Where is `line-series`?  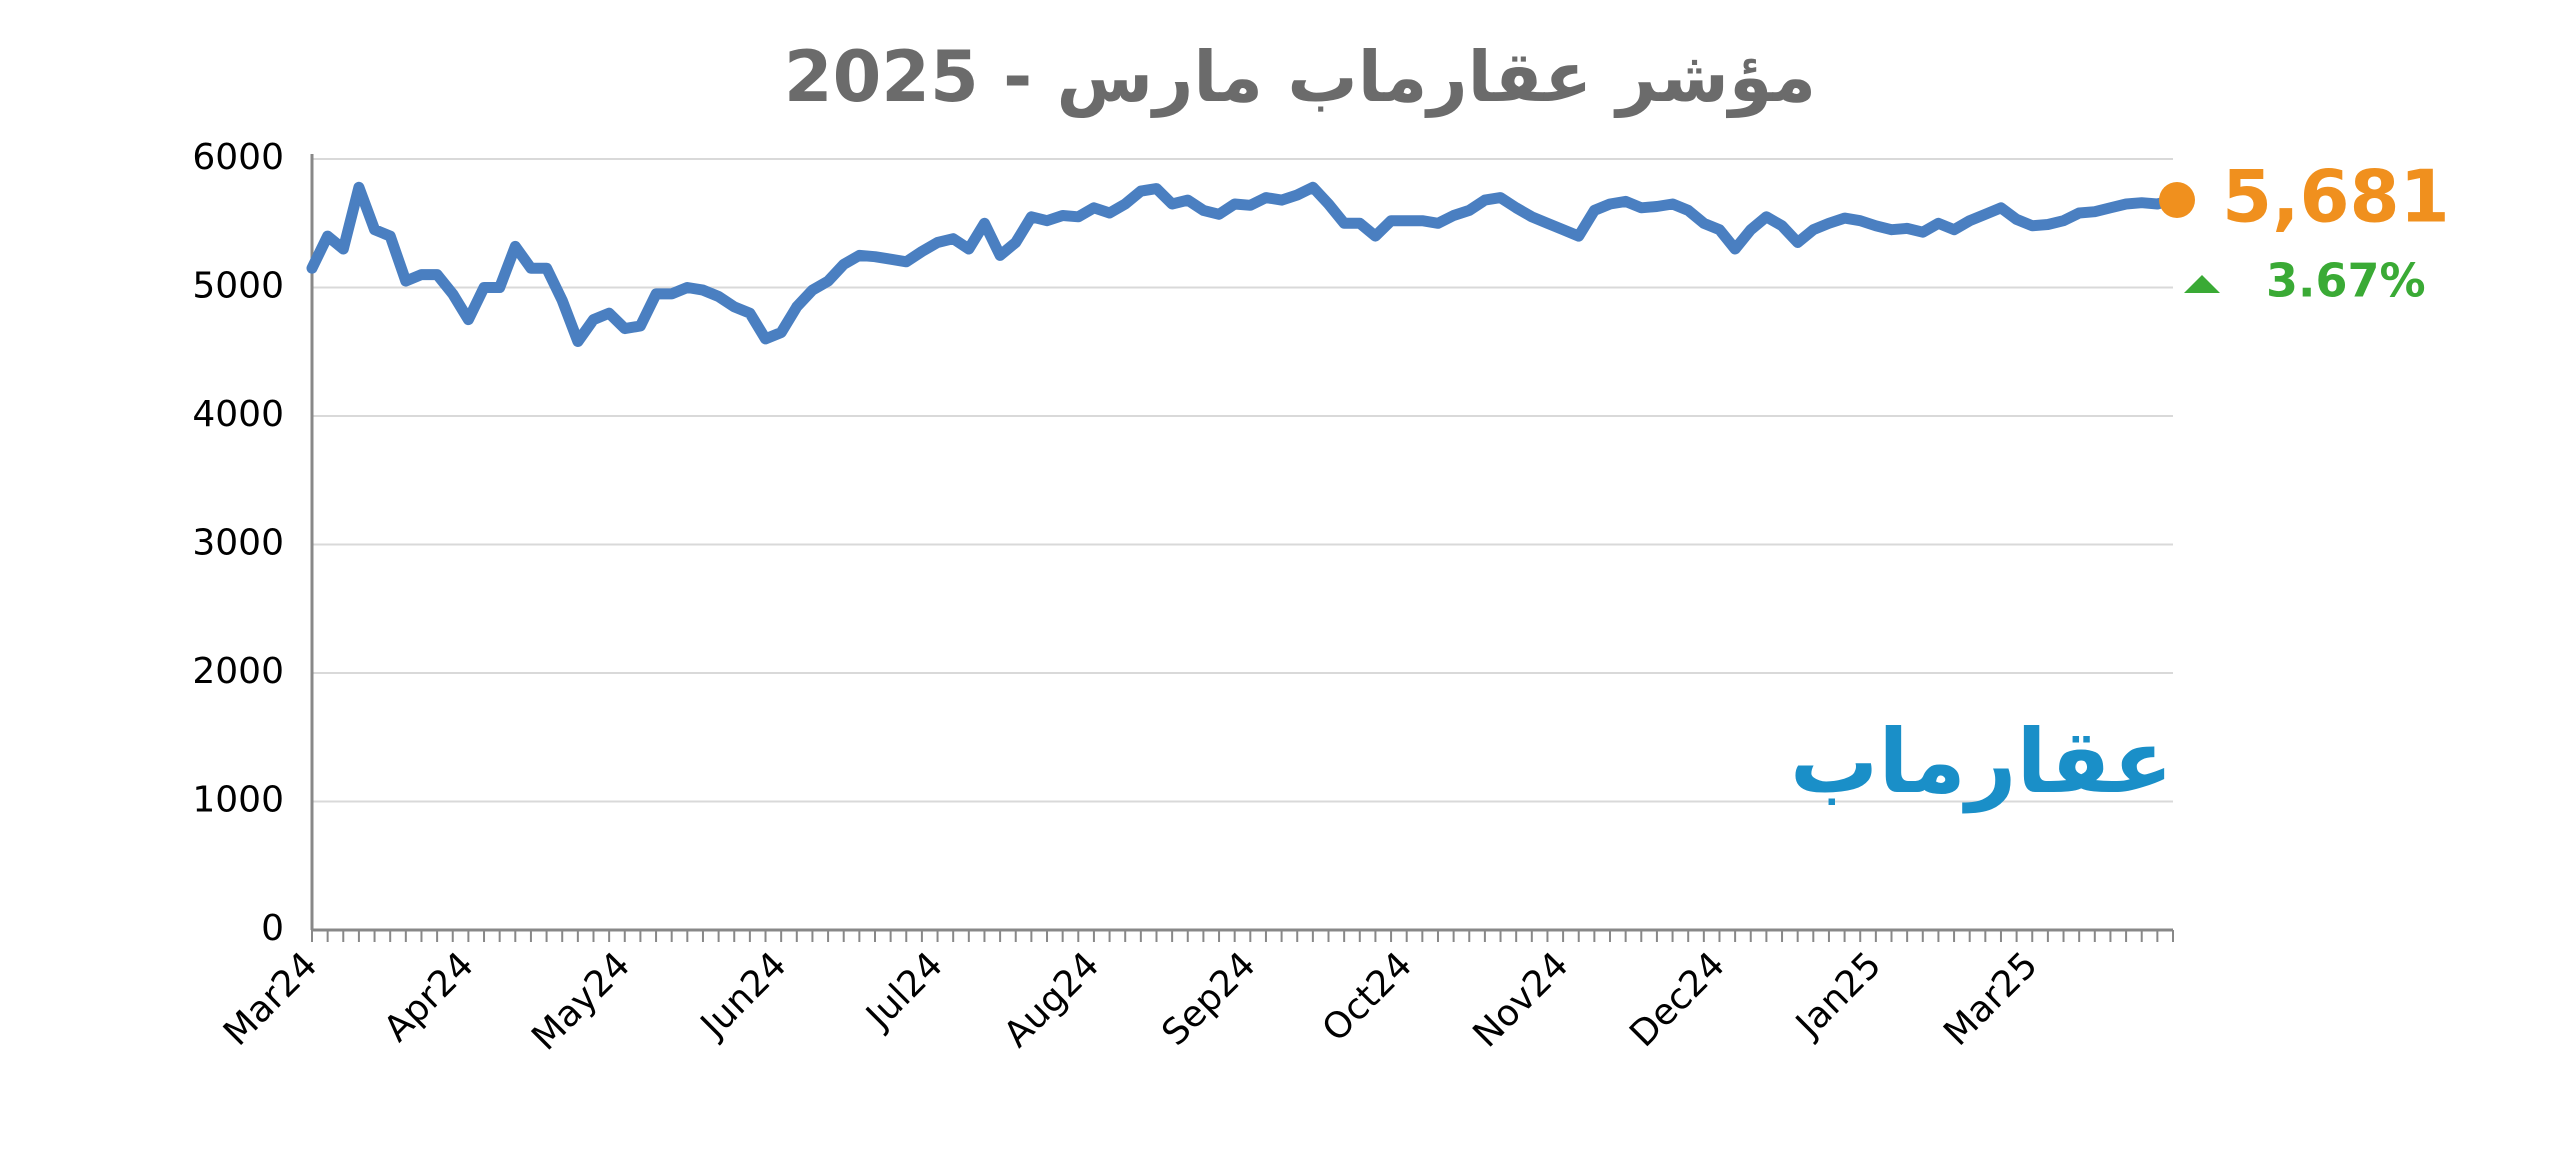
line-series is located at coordinates (1242, 264).